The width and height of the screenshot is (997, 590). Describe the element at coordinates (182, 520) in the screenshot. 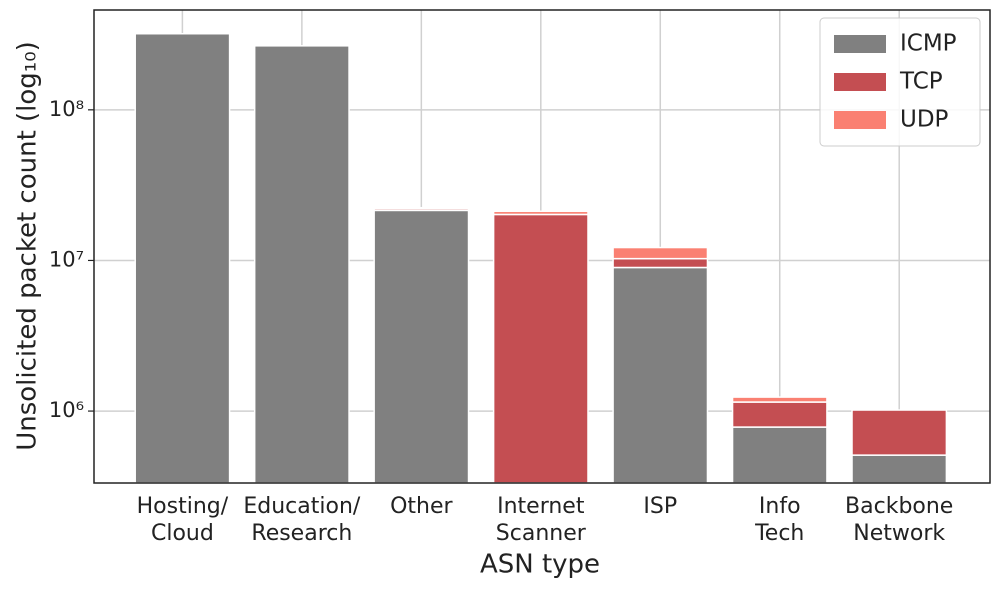

I see `x-tick-label: Hosting/ Cloud` at that location.